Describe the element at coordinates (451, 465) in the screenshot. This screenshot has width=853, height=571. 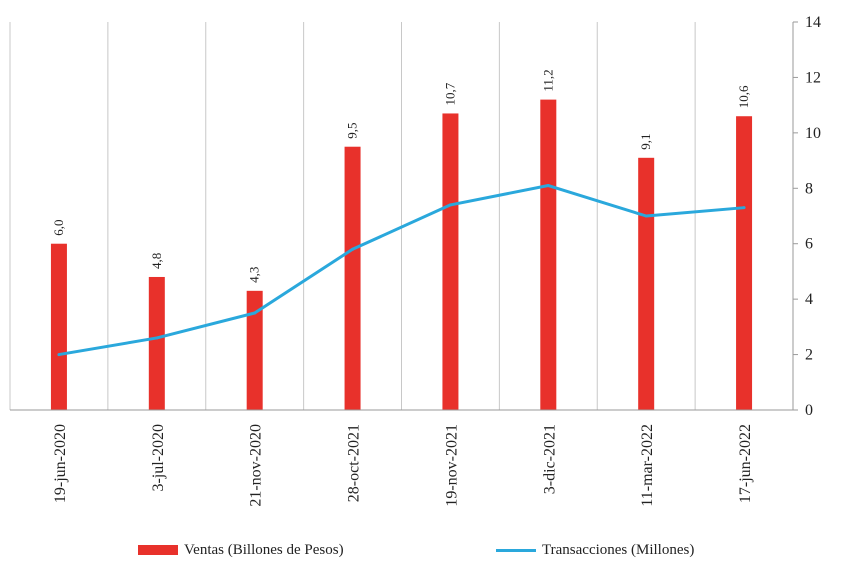
I see `x-category-label: 19-nov-2021` at that location.